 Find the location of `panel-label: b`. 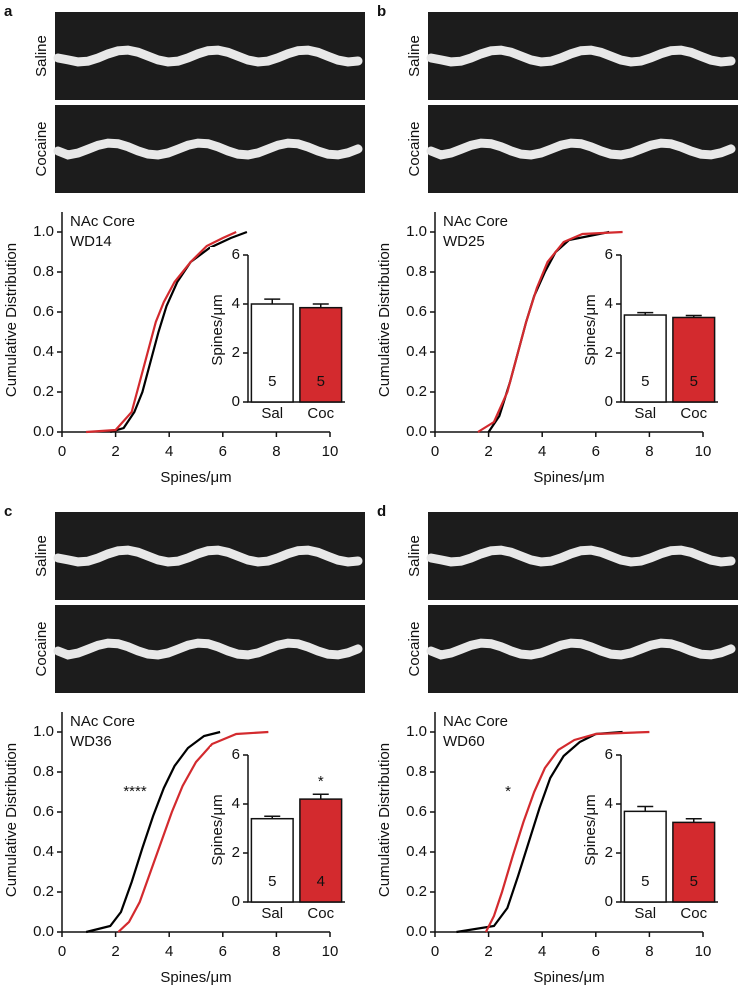

panel-label: b is located at coordinates (381, 11).